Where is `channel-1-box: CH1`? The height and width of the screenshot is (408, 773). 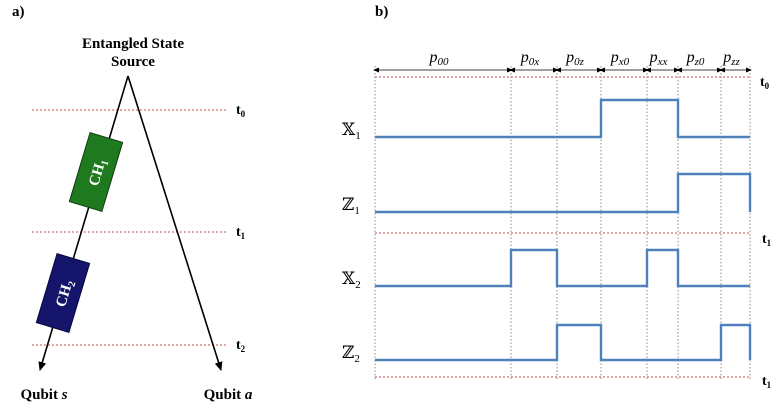
channel-1-box: CH1 is located at coordinates (96, 172).